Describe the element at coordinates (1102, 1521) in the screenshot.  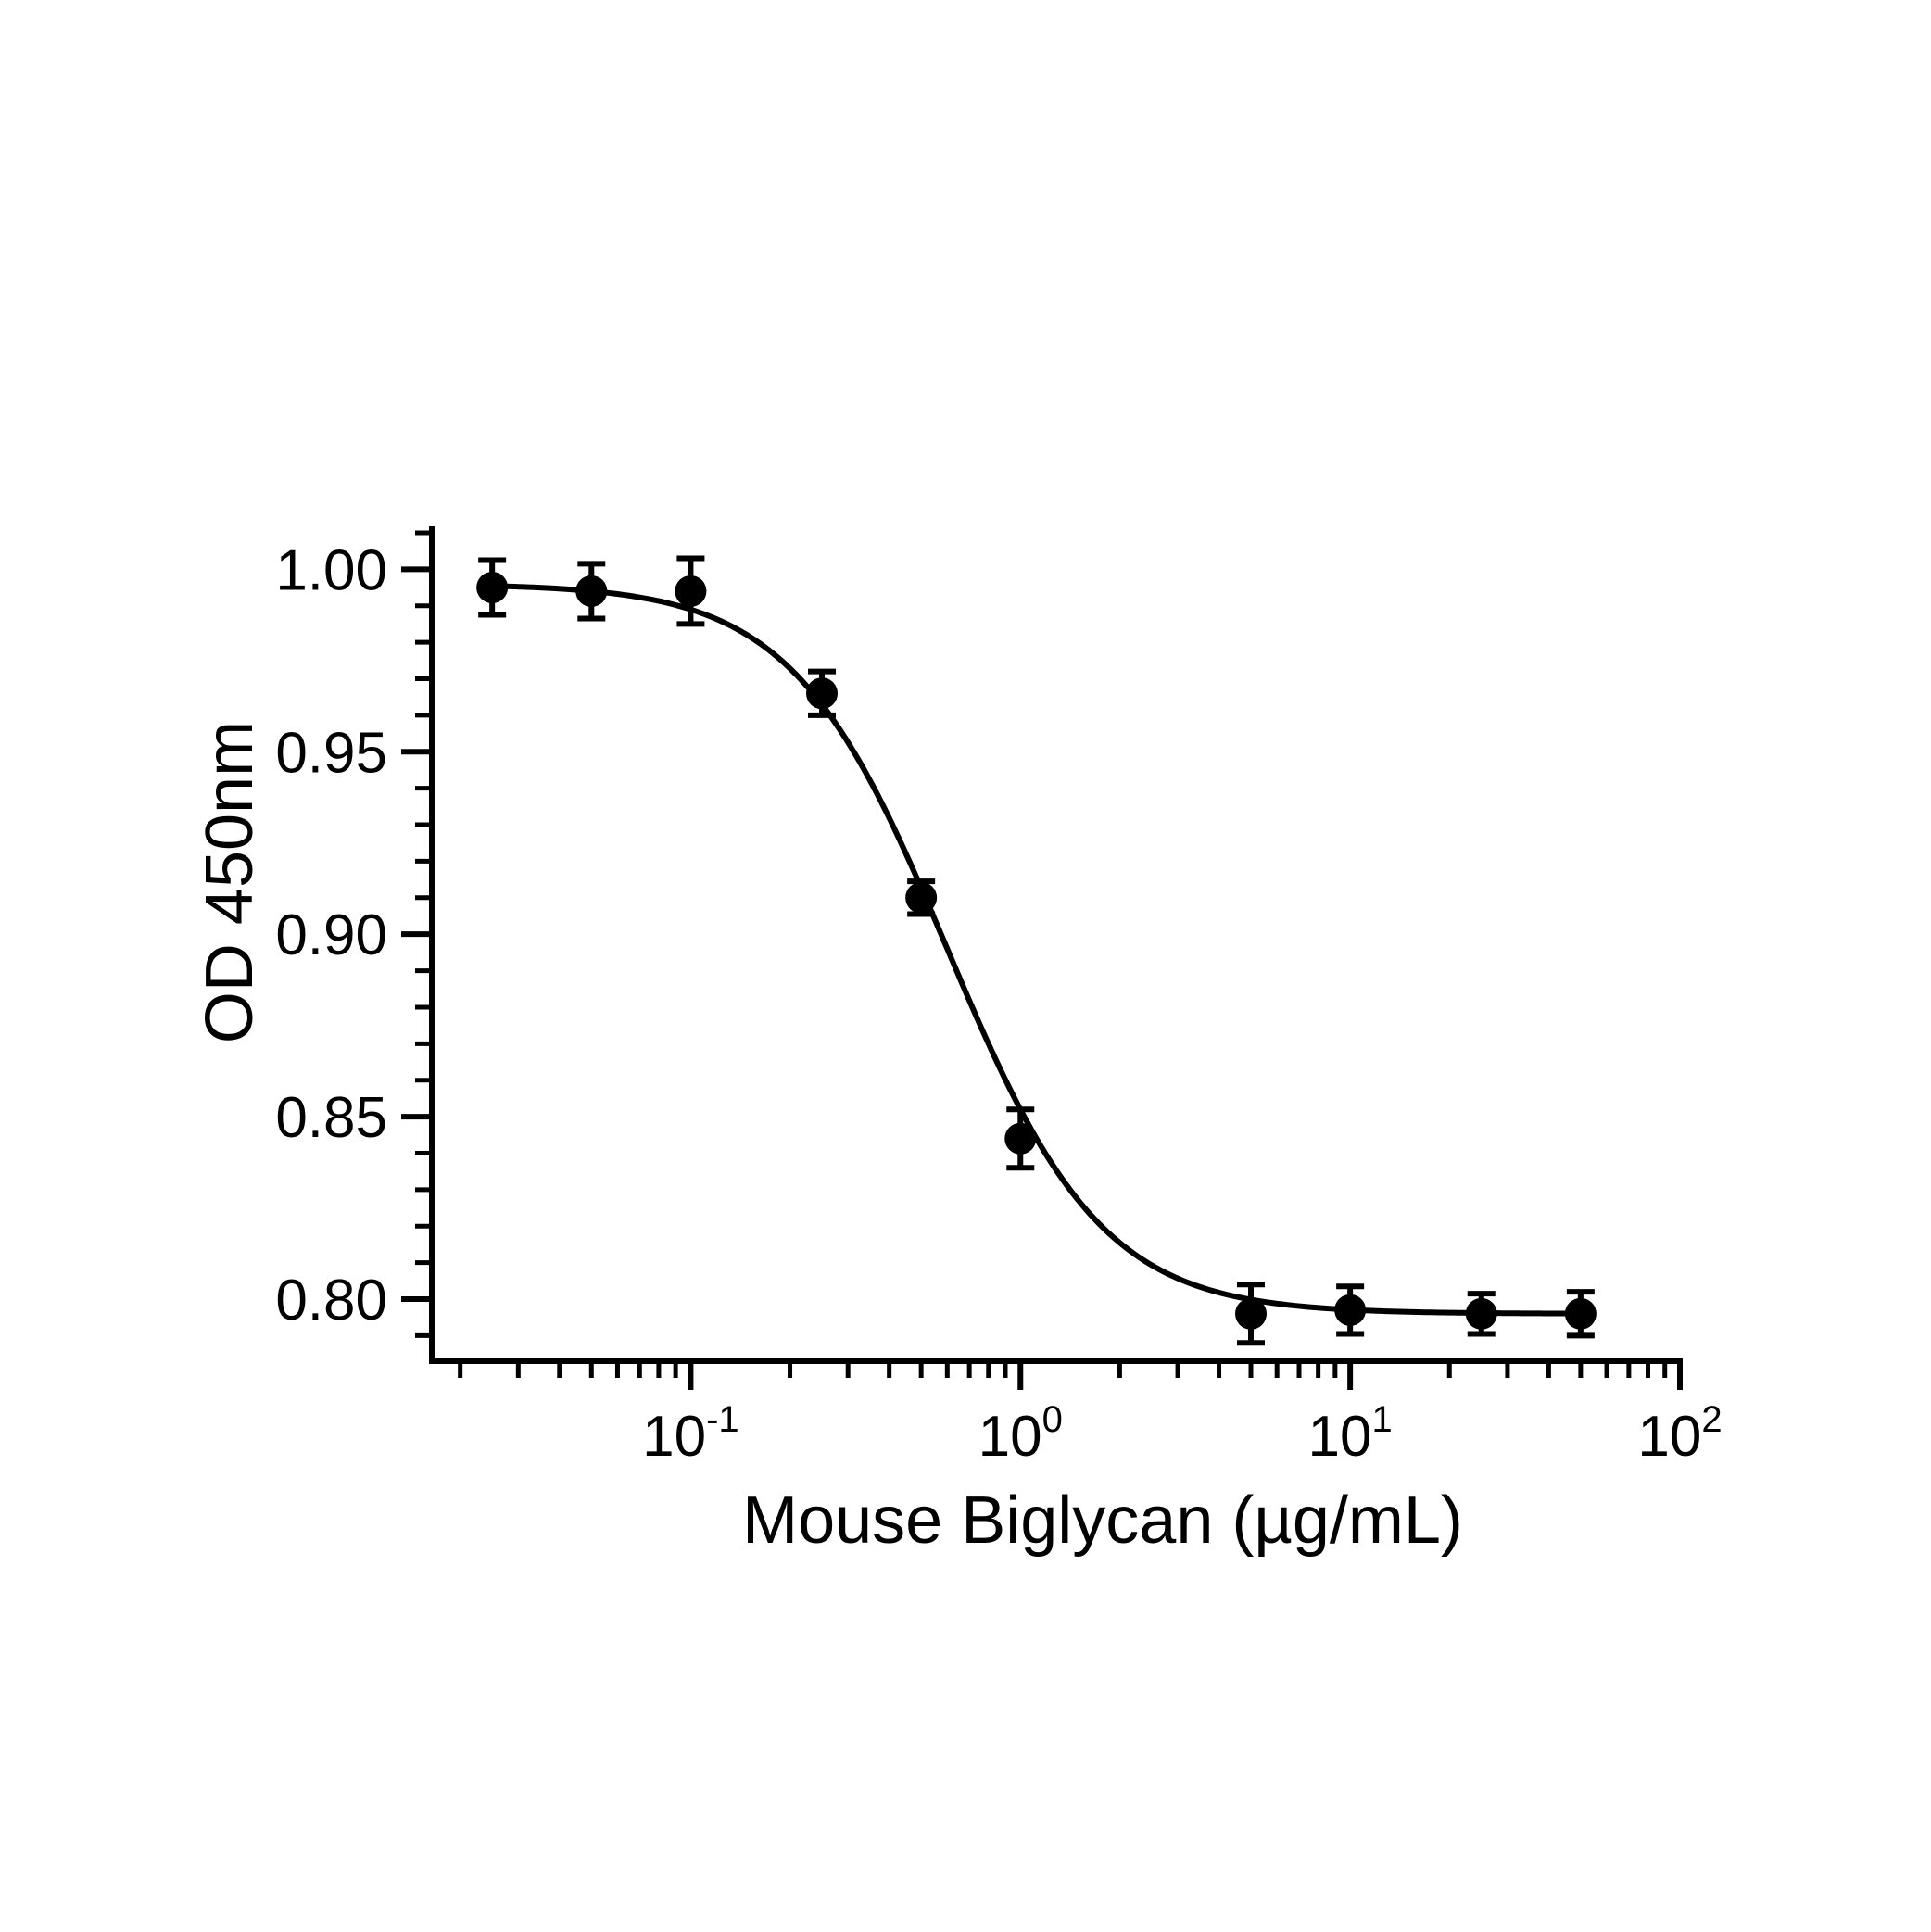
I see `x-axis-title: Mouse Biglycan (µg/mL)` at that location.